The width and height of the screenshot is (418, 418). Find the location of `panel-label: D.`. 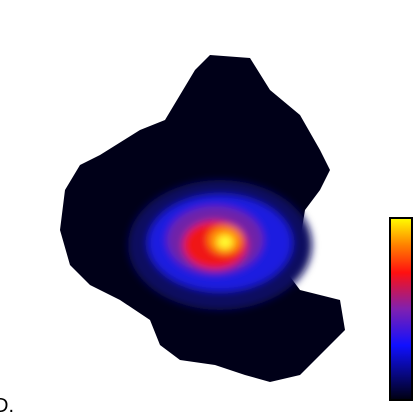

panel-label: D. is located at coordinates (7, 406).